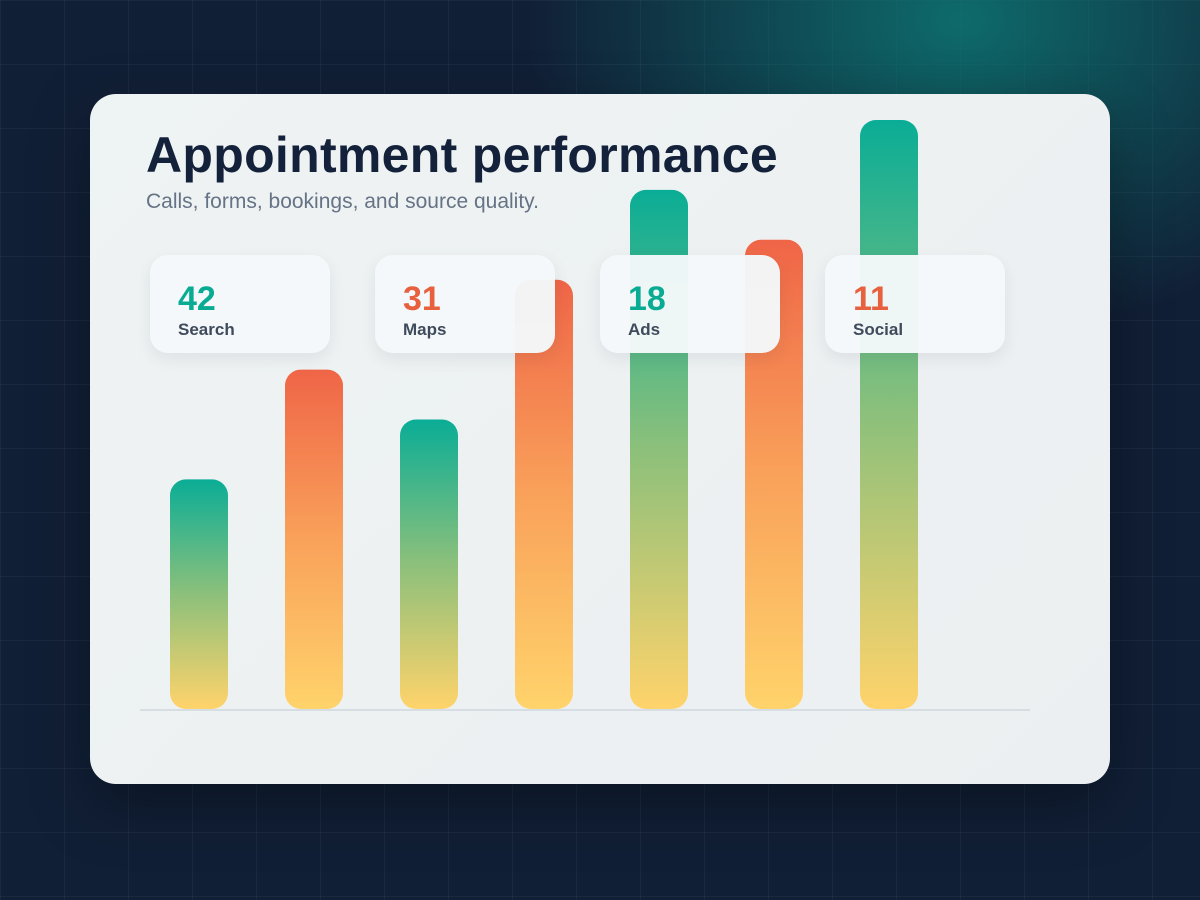 This screenshot has height=900, width=1200. I want to click on stat-card-ads: 18 Ads, so click(690, 304).